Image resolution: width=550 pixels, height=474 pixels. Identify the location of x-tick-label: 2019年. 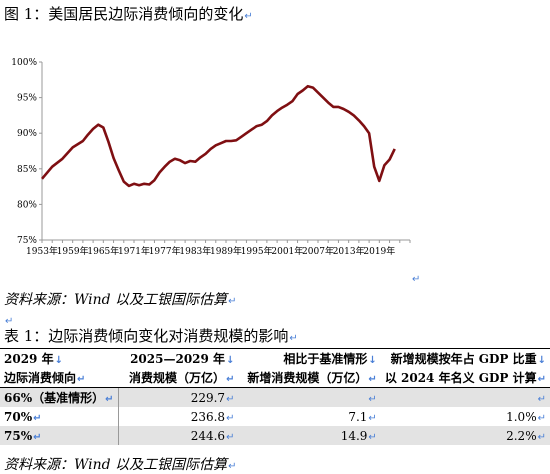
(379, 251).